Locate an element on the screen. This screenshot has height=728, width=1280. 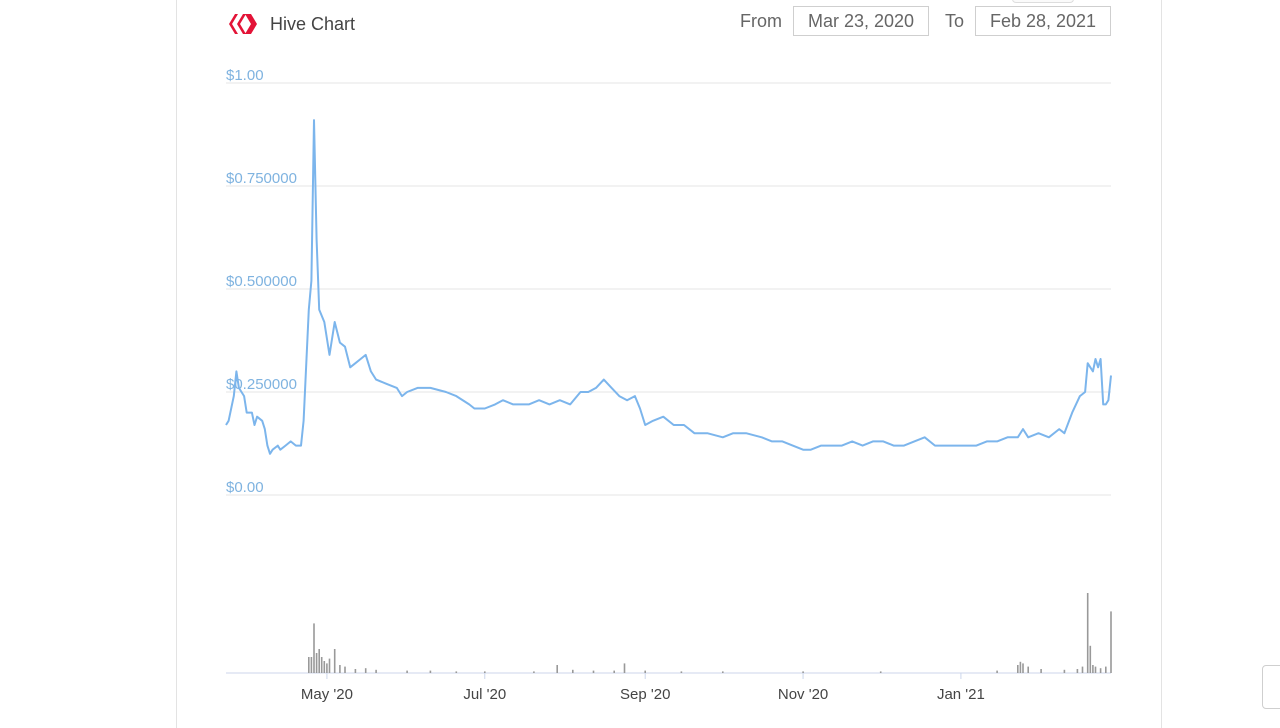
date-range: From Mar 23, 2020 To Feb 28, 2021 is located at coordinates (926, 21).